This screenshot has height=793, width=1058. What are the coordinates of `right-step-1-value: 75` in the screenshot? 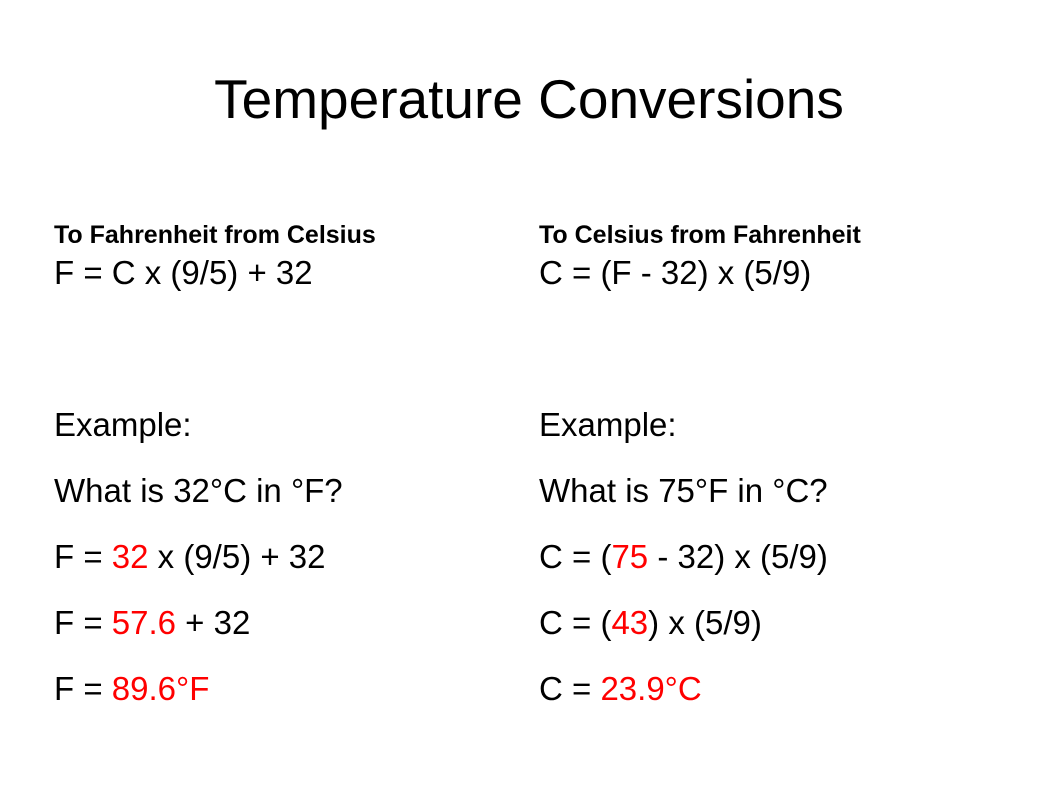 It's located at (630, 556).